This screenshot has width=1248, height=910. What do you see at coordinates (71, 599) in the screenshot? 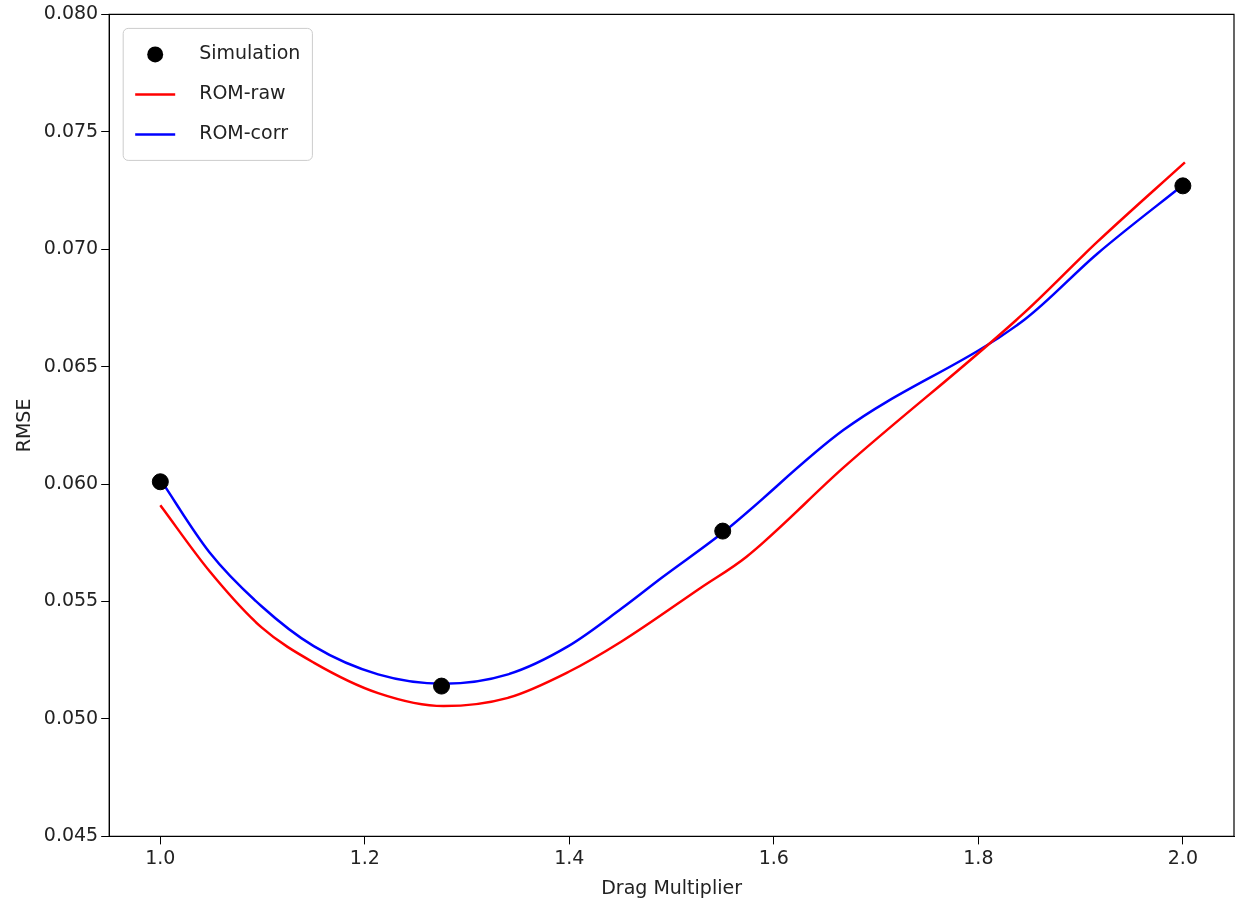
I see `y-tick-label: 0.055` at bounding box center [71, 599].